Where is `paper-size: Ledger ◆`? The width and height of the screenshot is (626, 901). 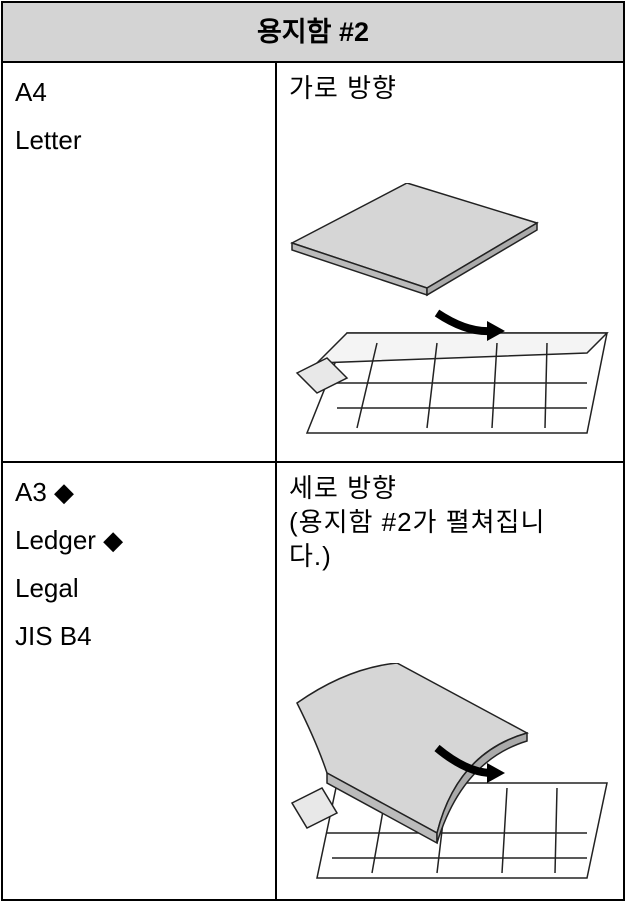 paper-size: Ledger ◆ is located at coordinates (69, 540).